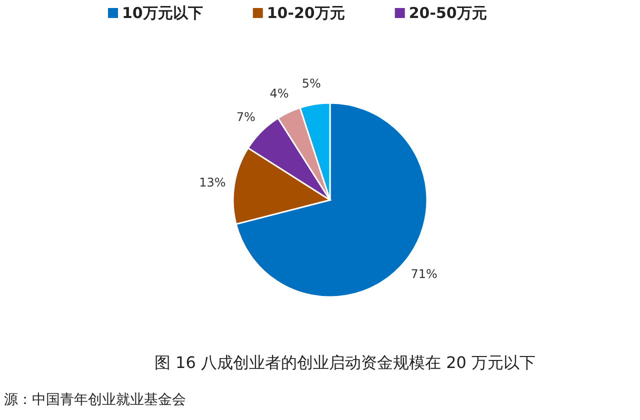 This screenshot has height=420, width=640. What do you see at coordinates (279, 93) in the screenshot?
I see `data-label: 4%` at bounding box center [279, 93].